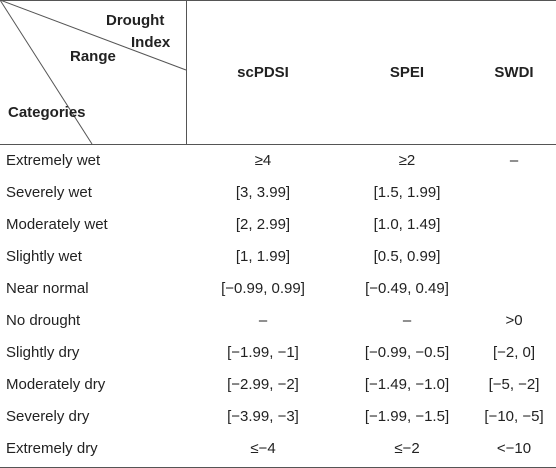  Describe the element at coordinates (43, 320) in the screenshot. I see `category-cell: No drought` at that location.